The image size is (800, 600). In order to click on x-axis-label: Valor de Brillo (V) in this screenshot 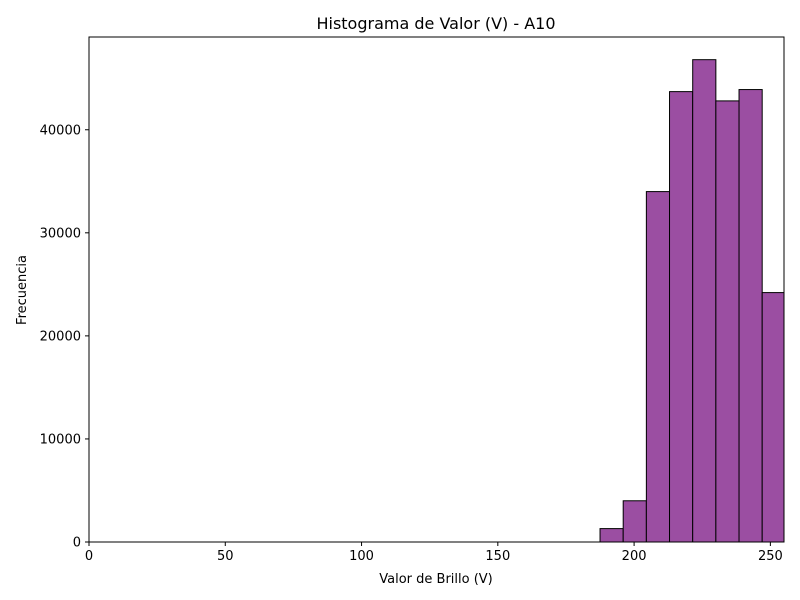, I will do `click(436, 579)`.